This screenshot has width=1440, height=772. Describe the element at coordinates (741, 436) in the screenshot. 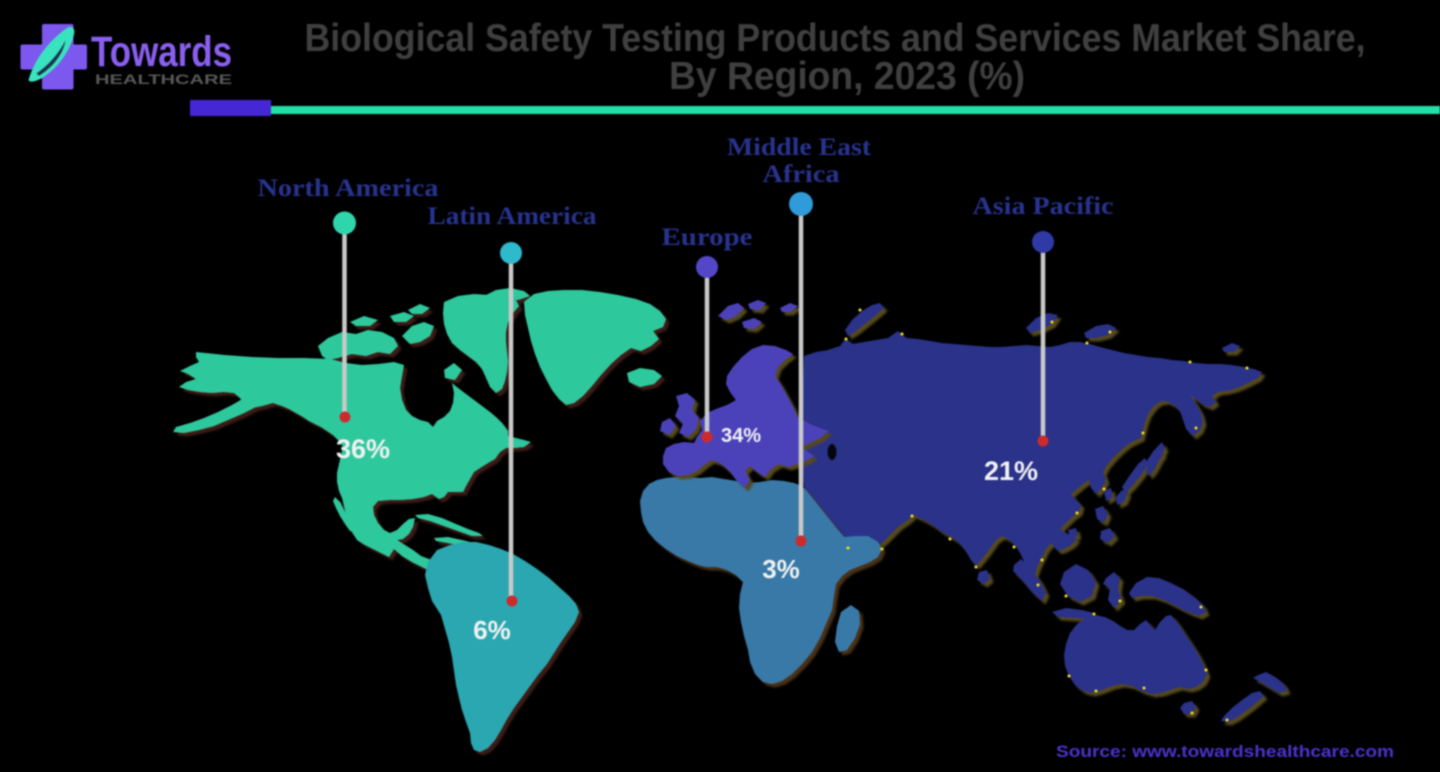

I see `svg-text: 34%` at that location.